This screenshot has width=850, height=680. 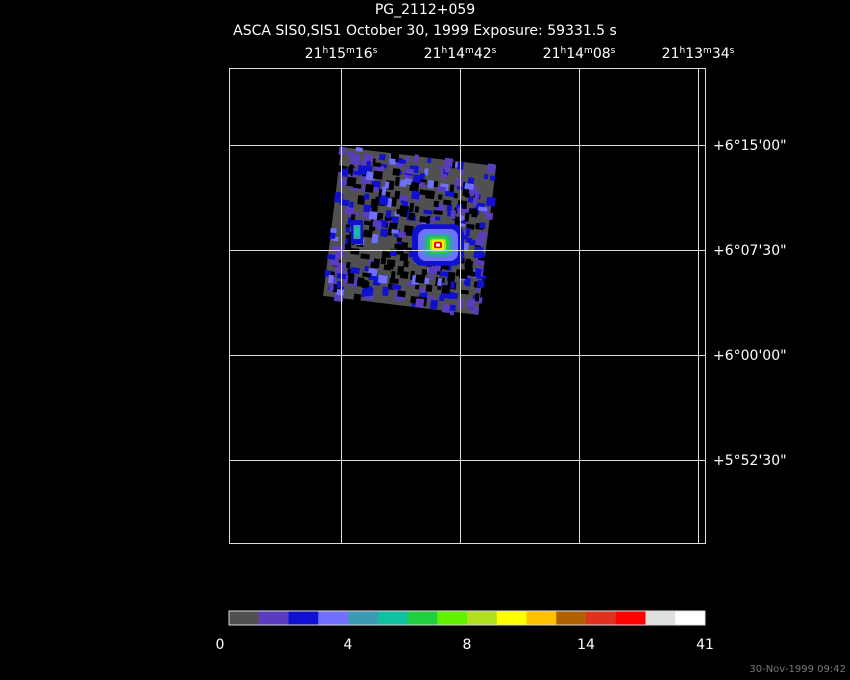 What do you see at coordinates (483, 54) in the screenshot?
I see `ra-value: 42` at bounding box center [483, 54].